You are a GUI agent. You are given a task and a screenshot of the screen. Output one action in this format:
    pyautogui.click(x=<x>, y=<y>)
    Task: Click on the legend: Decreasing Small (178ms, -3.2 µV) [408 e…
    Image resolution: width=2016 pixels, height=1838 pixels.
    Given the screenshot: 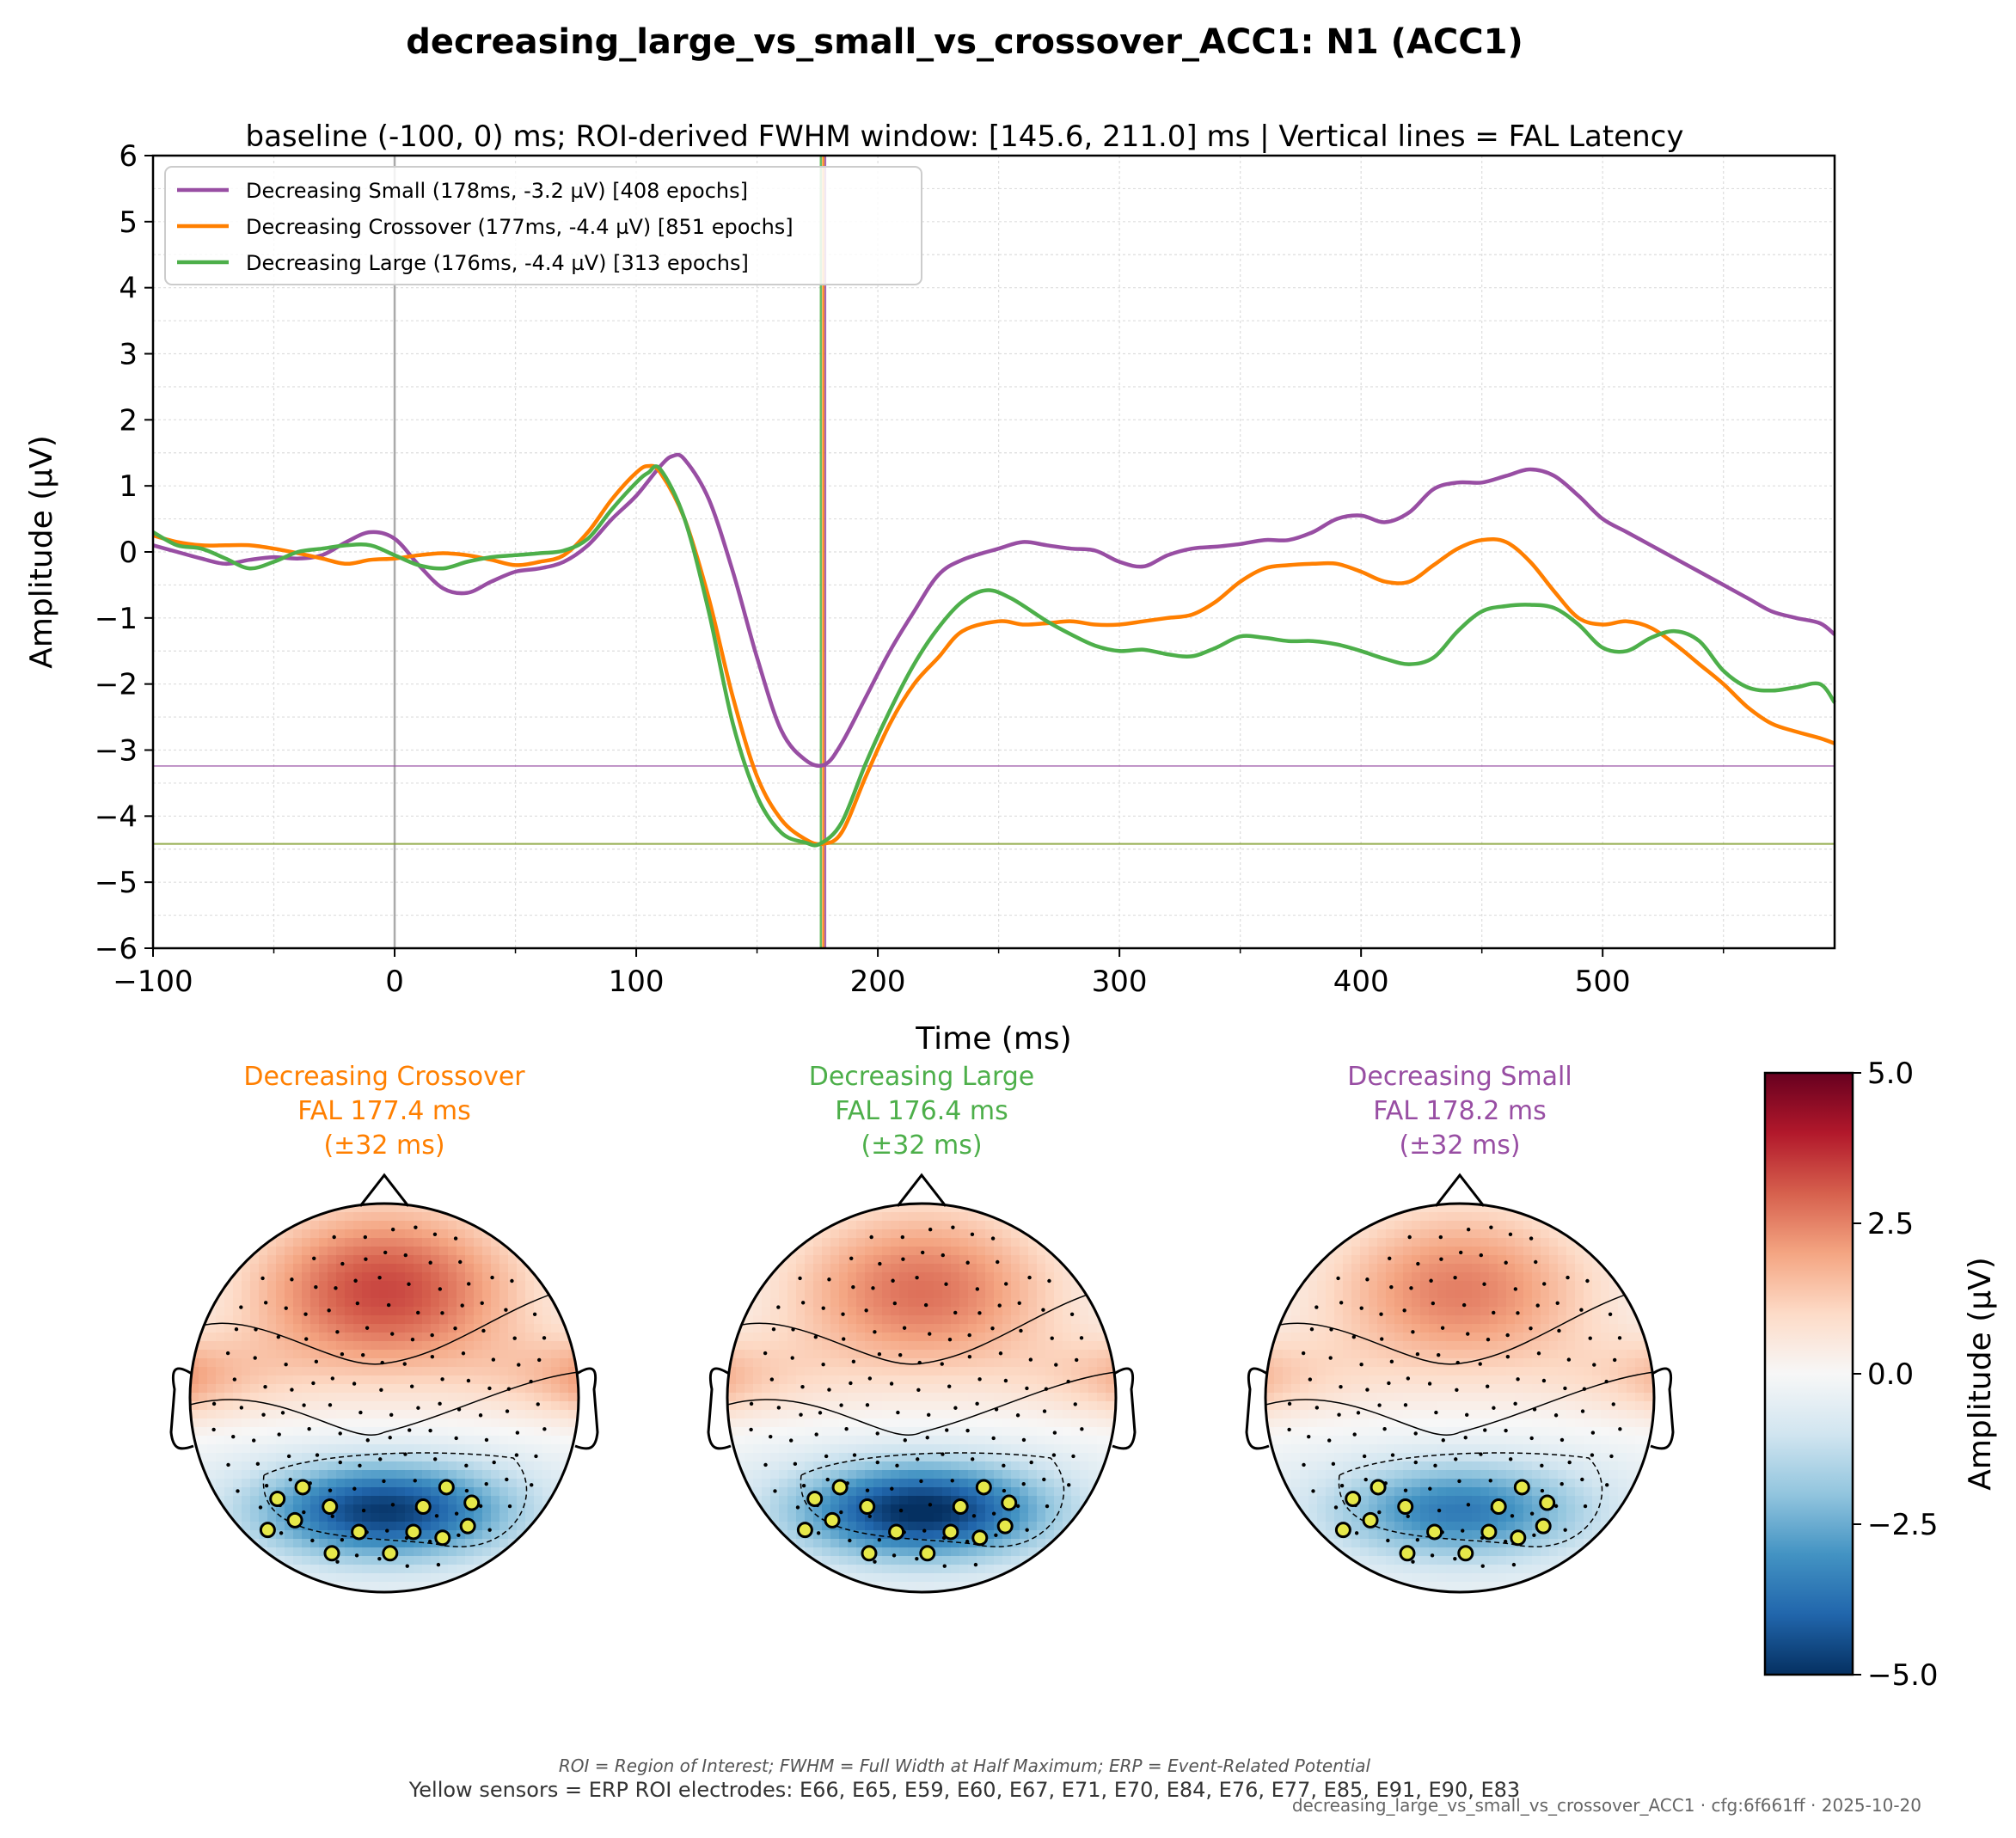 What is the action you would take?
    pyautogui.click(x=543, y=225)
    